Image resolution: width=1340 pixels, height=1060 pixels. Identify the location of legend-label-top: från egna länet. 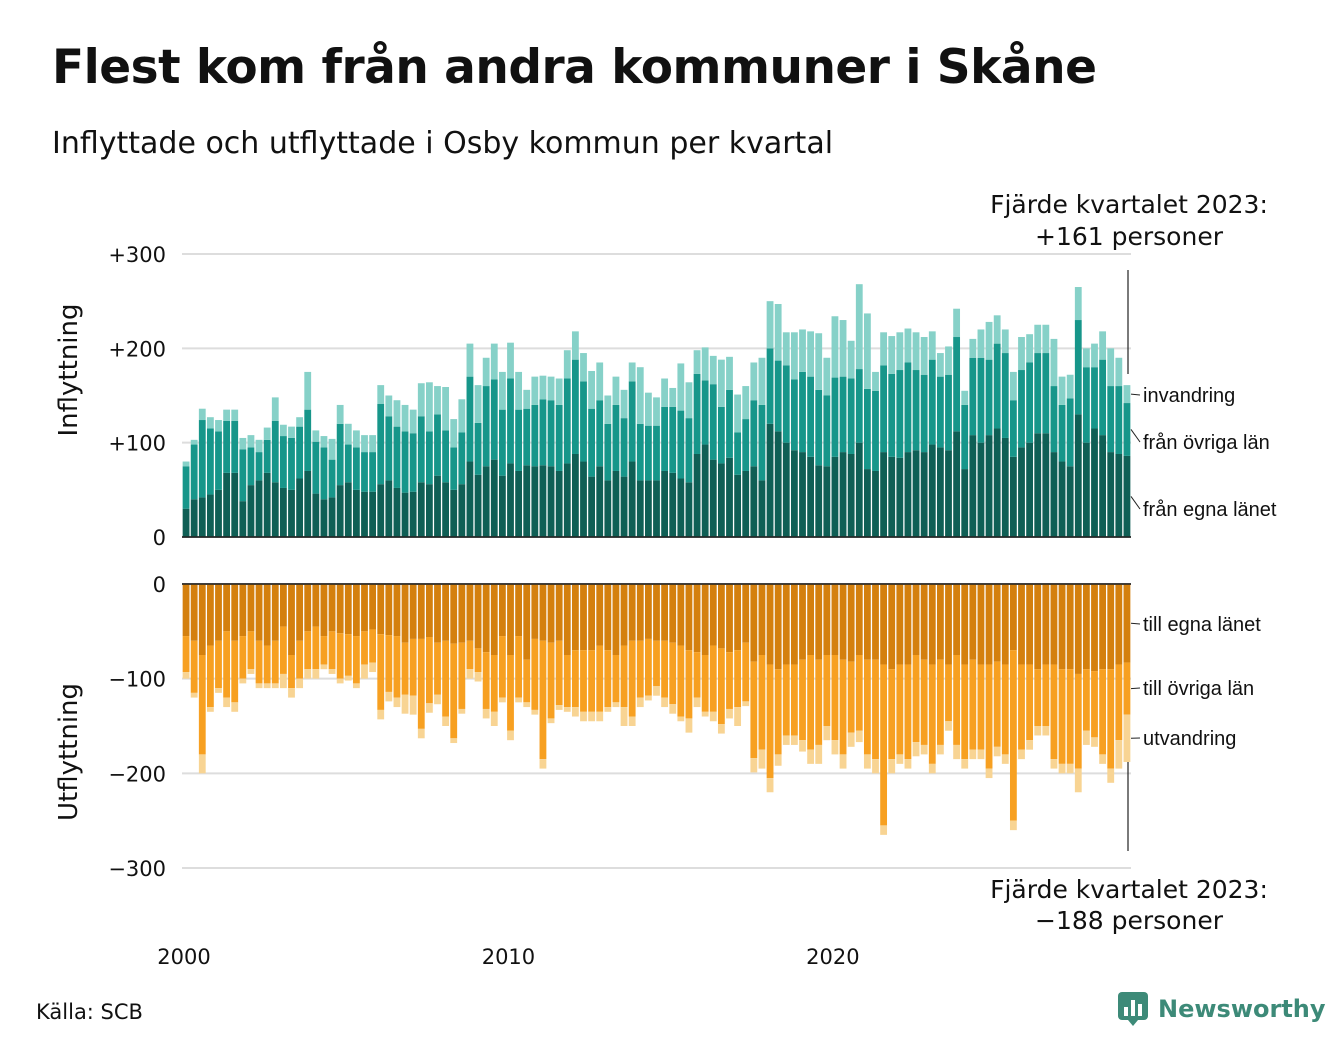
(1210, 510).